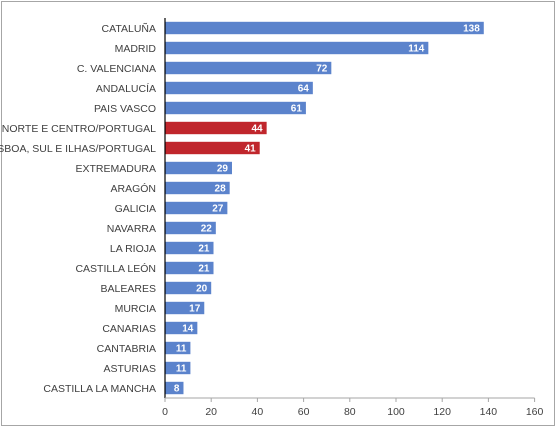 Image resolution: width=558 pixels, height=429 pixels. Describe the element at coordinates (129, 28) in the screenshot. I see `category-label-cataluna: CATALUÑA` at that location.